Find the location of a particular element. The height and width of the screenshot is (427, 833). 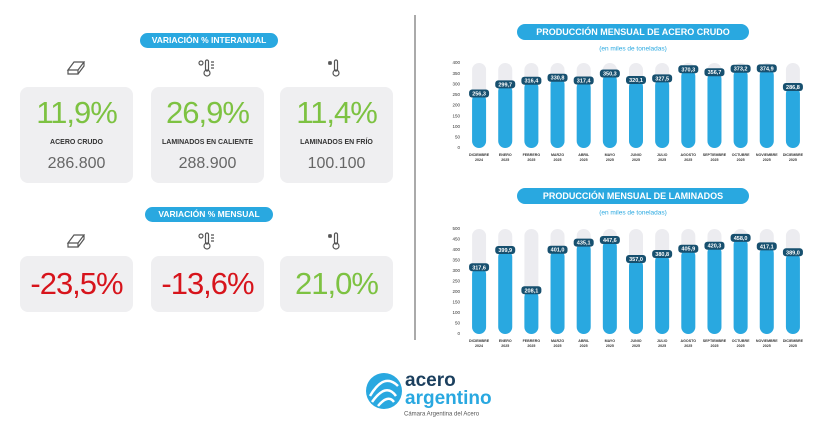

value-label: 317,6 is located at coordinates (479, 268).